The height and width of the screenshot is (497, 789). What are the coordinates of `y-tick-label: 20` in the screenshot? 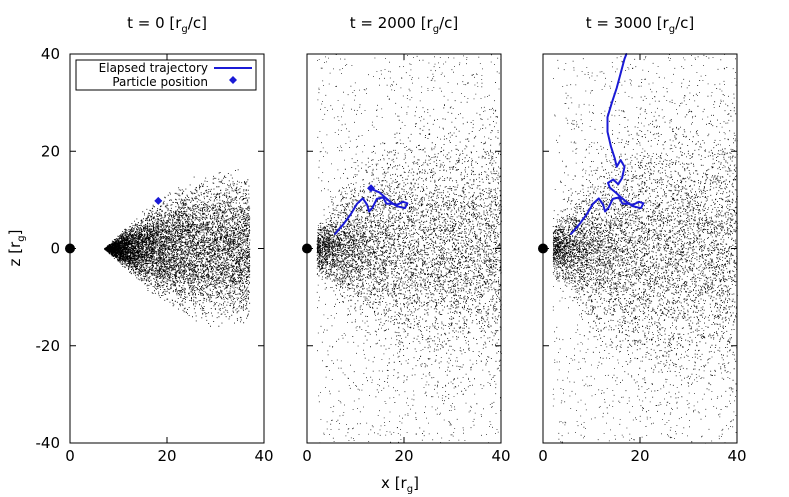 It's located at (50, 151).